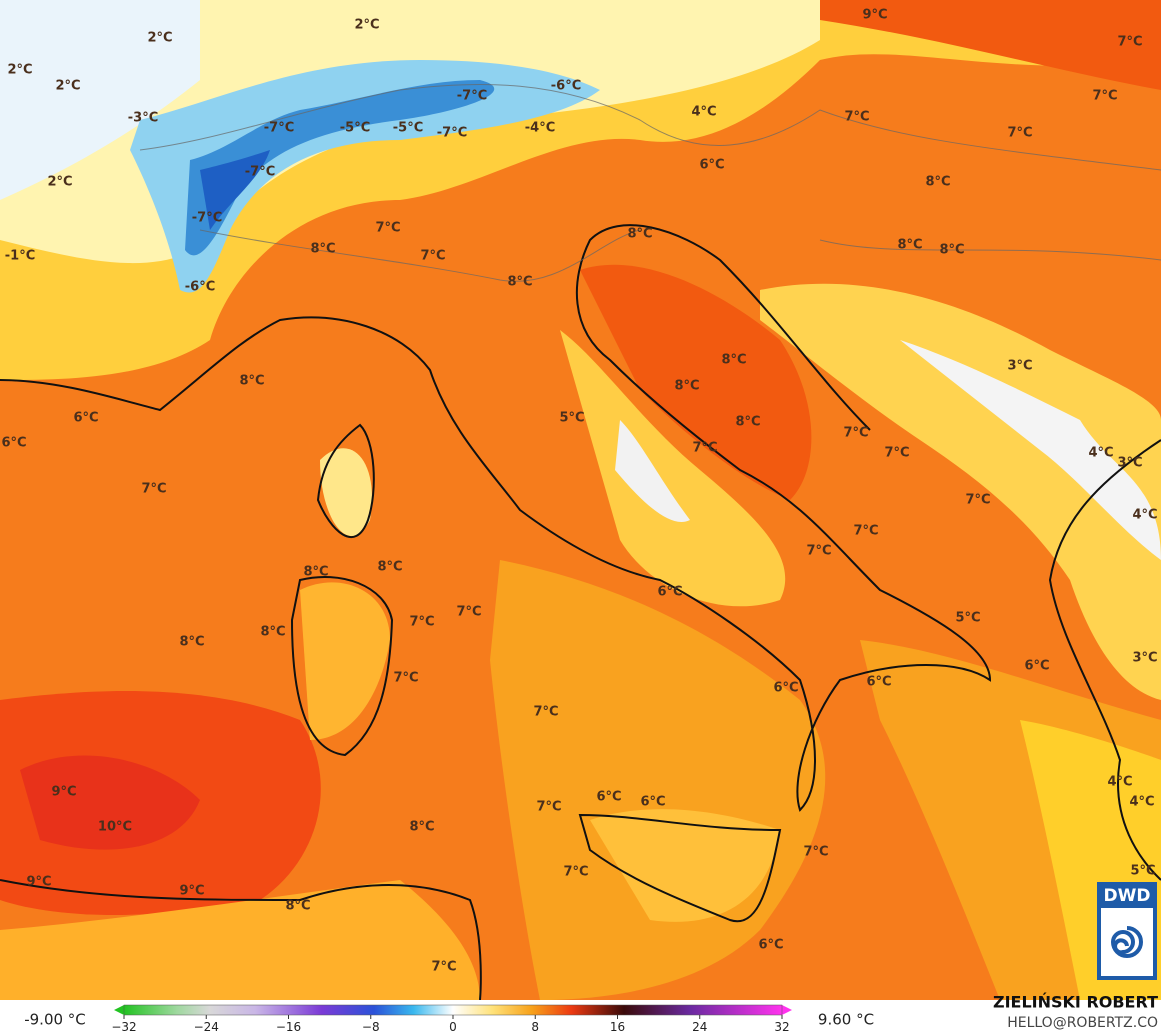  What do you see at coordinates (781, 1027) in the screenshot?
I see `colorbar-tick-label: 32` at bounding box center [781, 1027].